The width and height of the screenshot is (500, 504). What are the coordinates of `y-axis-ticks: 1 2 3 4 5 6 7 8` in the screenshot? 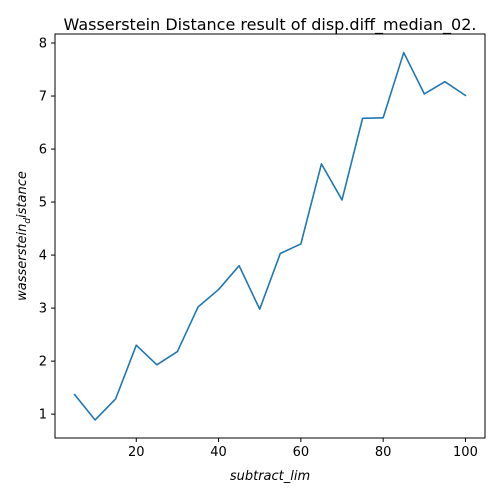 It's located at (47, 230).